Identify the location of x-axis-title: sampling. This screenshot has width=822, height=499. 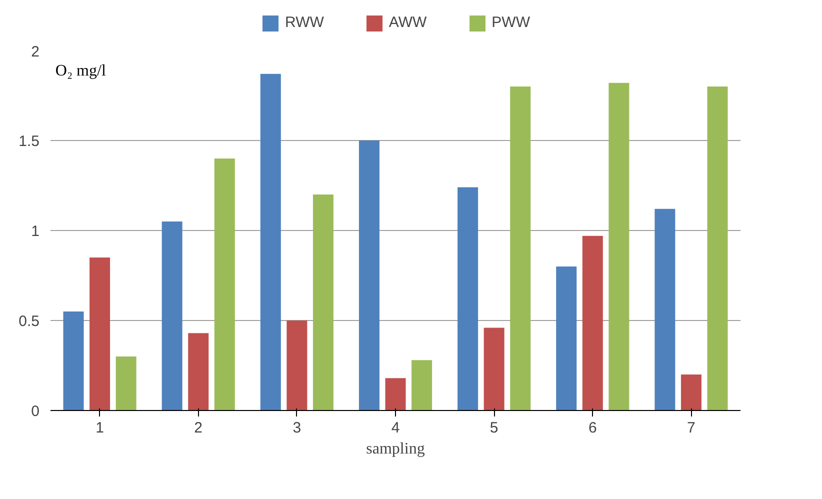
(395, 449).